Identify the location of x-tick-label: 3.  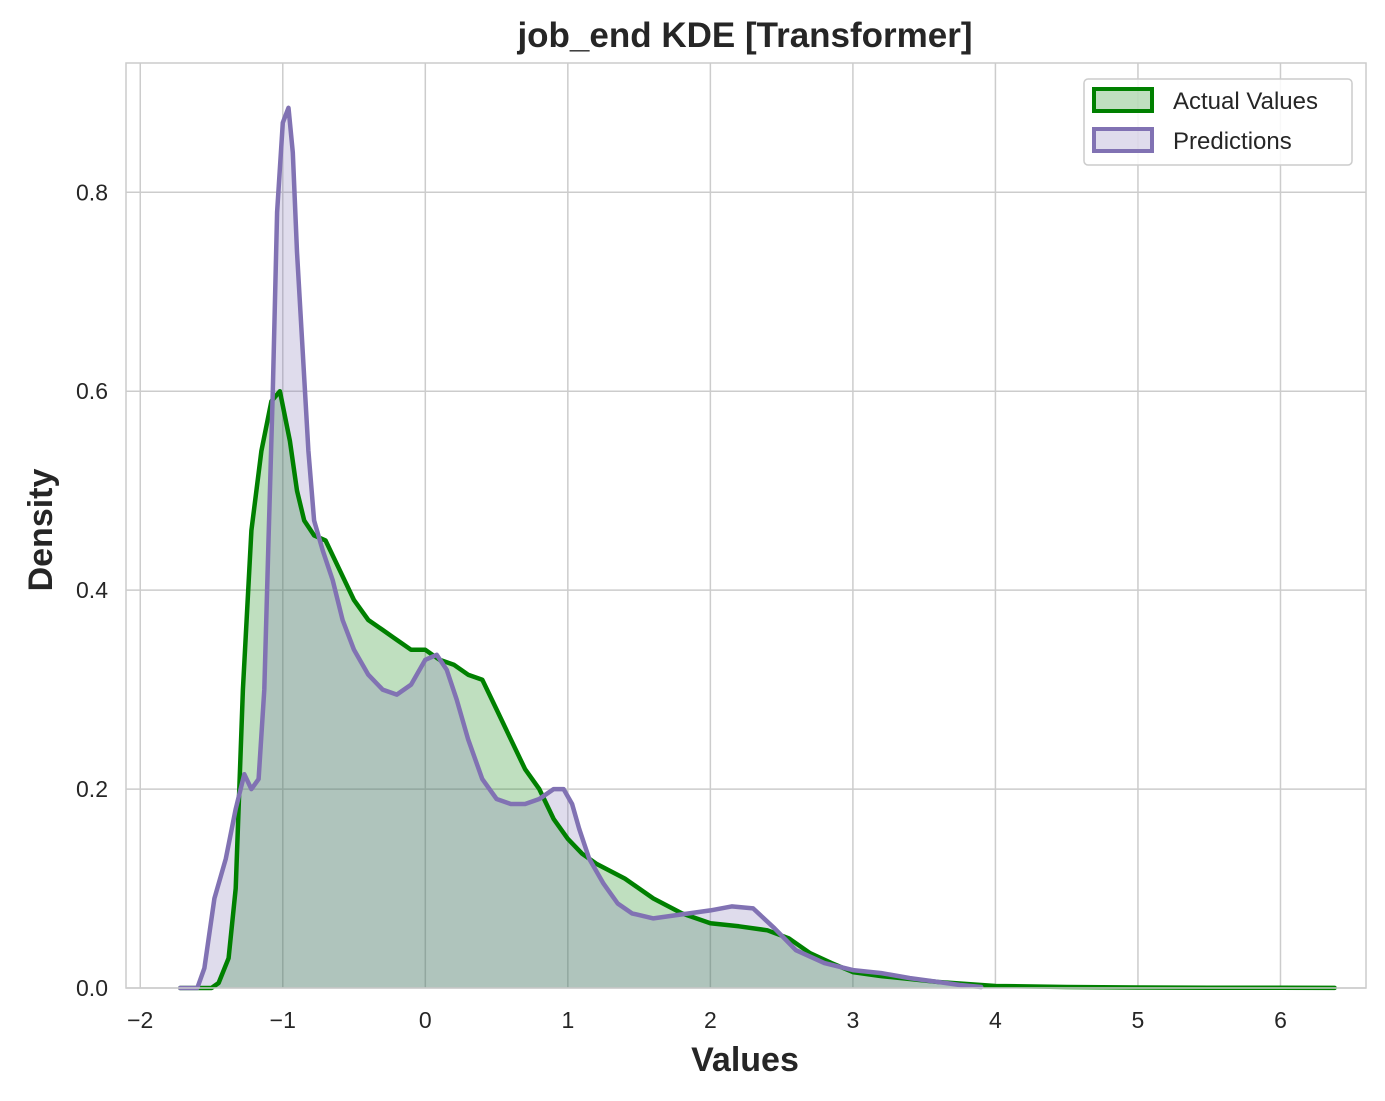
(852, 1020).